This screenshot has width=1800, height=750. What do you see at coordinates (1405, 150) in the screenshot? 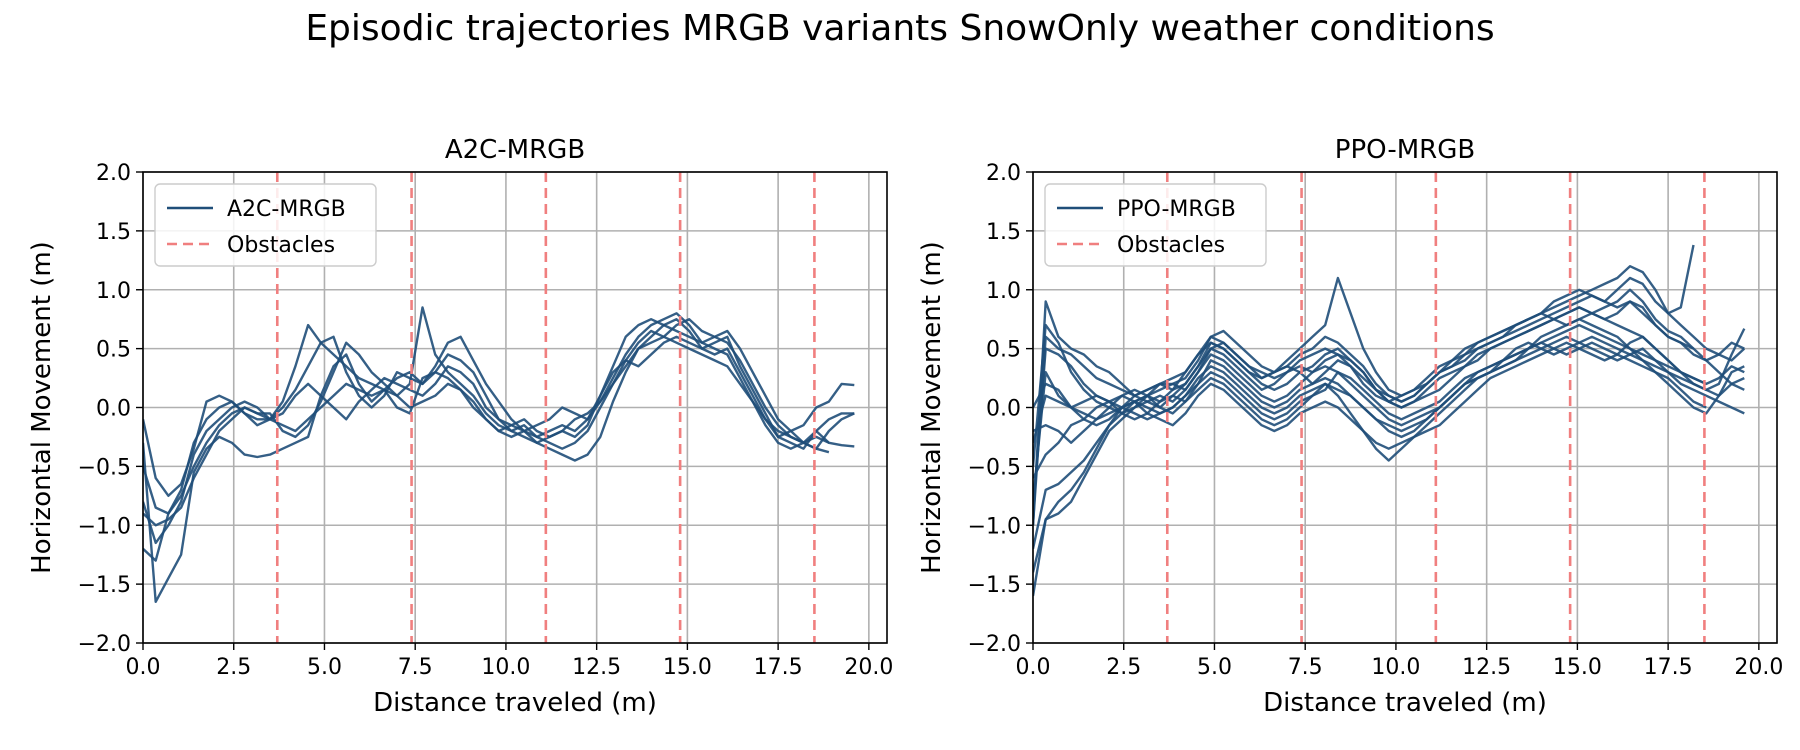
I see `subplot-title: PPO-MRGB` at bounding box center [1405, 150].